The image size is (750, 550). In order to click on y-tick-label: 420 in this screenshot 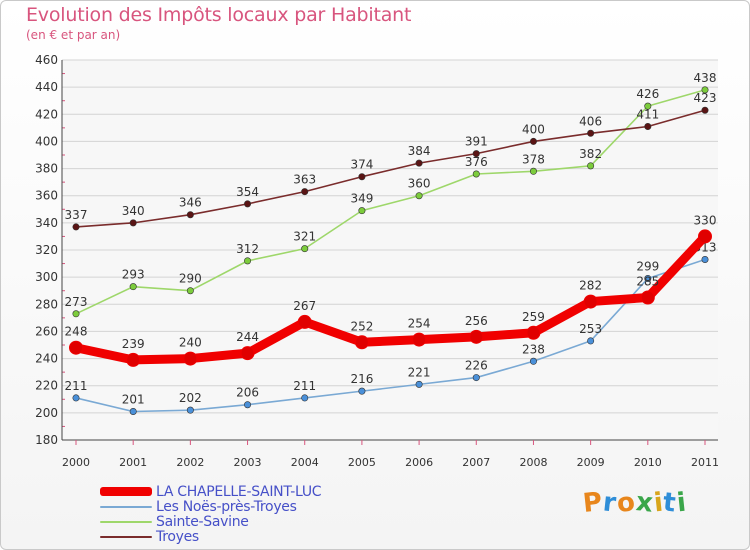, I will do `click(46, 114)`.